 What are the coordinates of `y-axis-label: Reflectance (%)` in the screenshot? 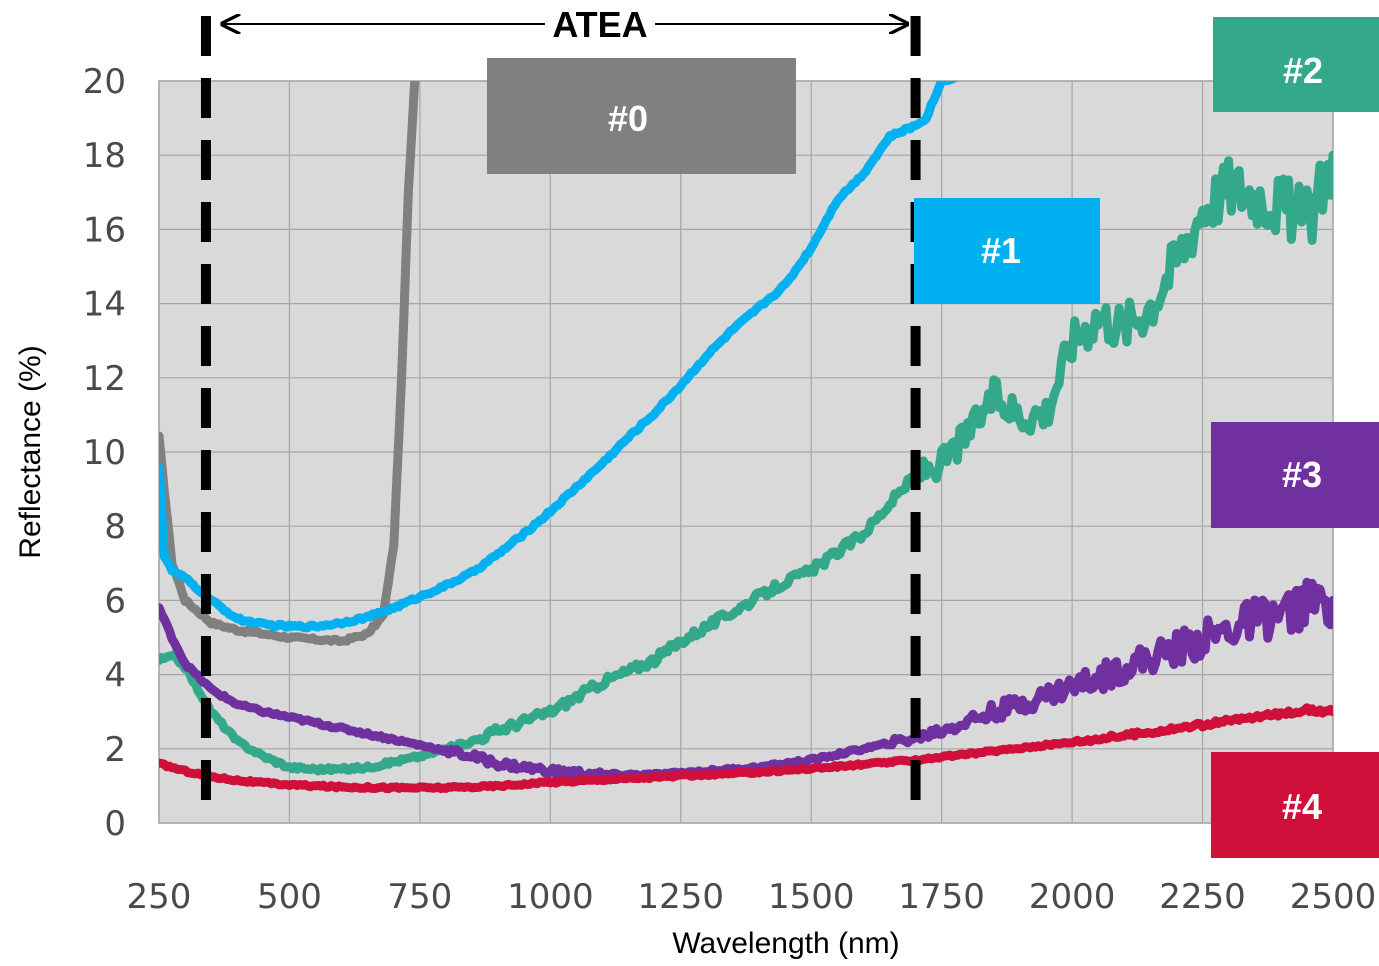 It's located at (30, 451).